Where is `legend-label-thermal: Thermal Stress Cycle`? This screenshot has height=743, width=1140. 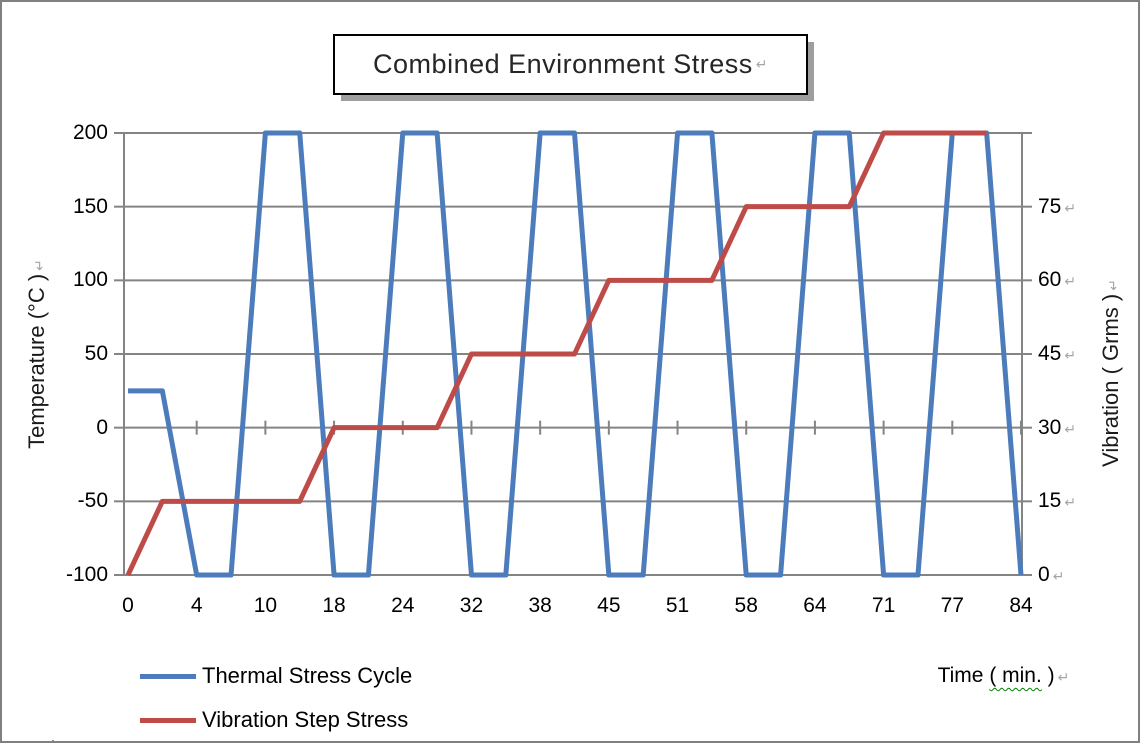
legend-label-thermal: Thermal Stress Cycle is located at coordinates (307, 675).